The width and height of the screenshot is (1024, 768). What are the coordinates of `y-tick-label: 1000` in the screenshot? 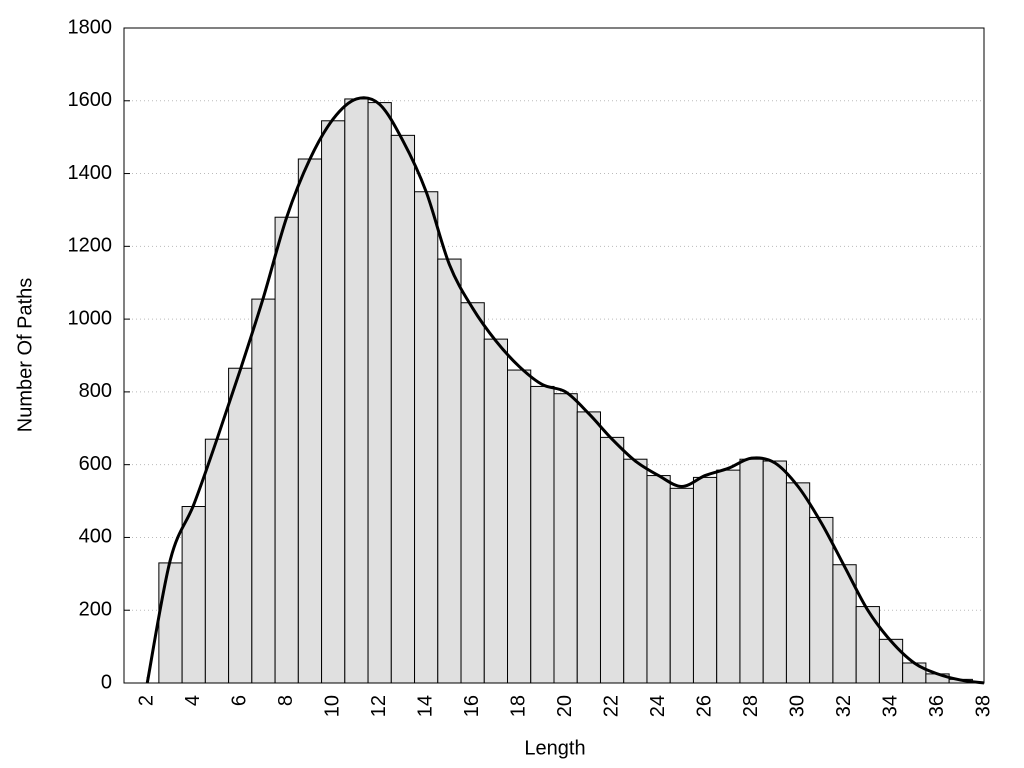 It's located at (90, 318).